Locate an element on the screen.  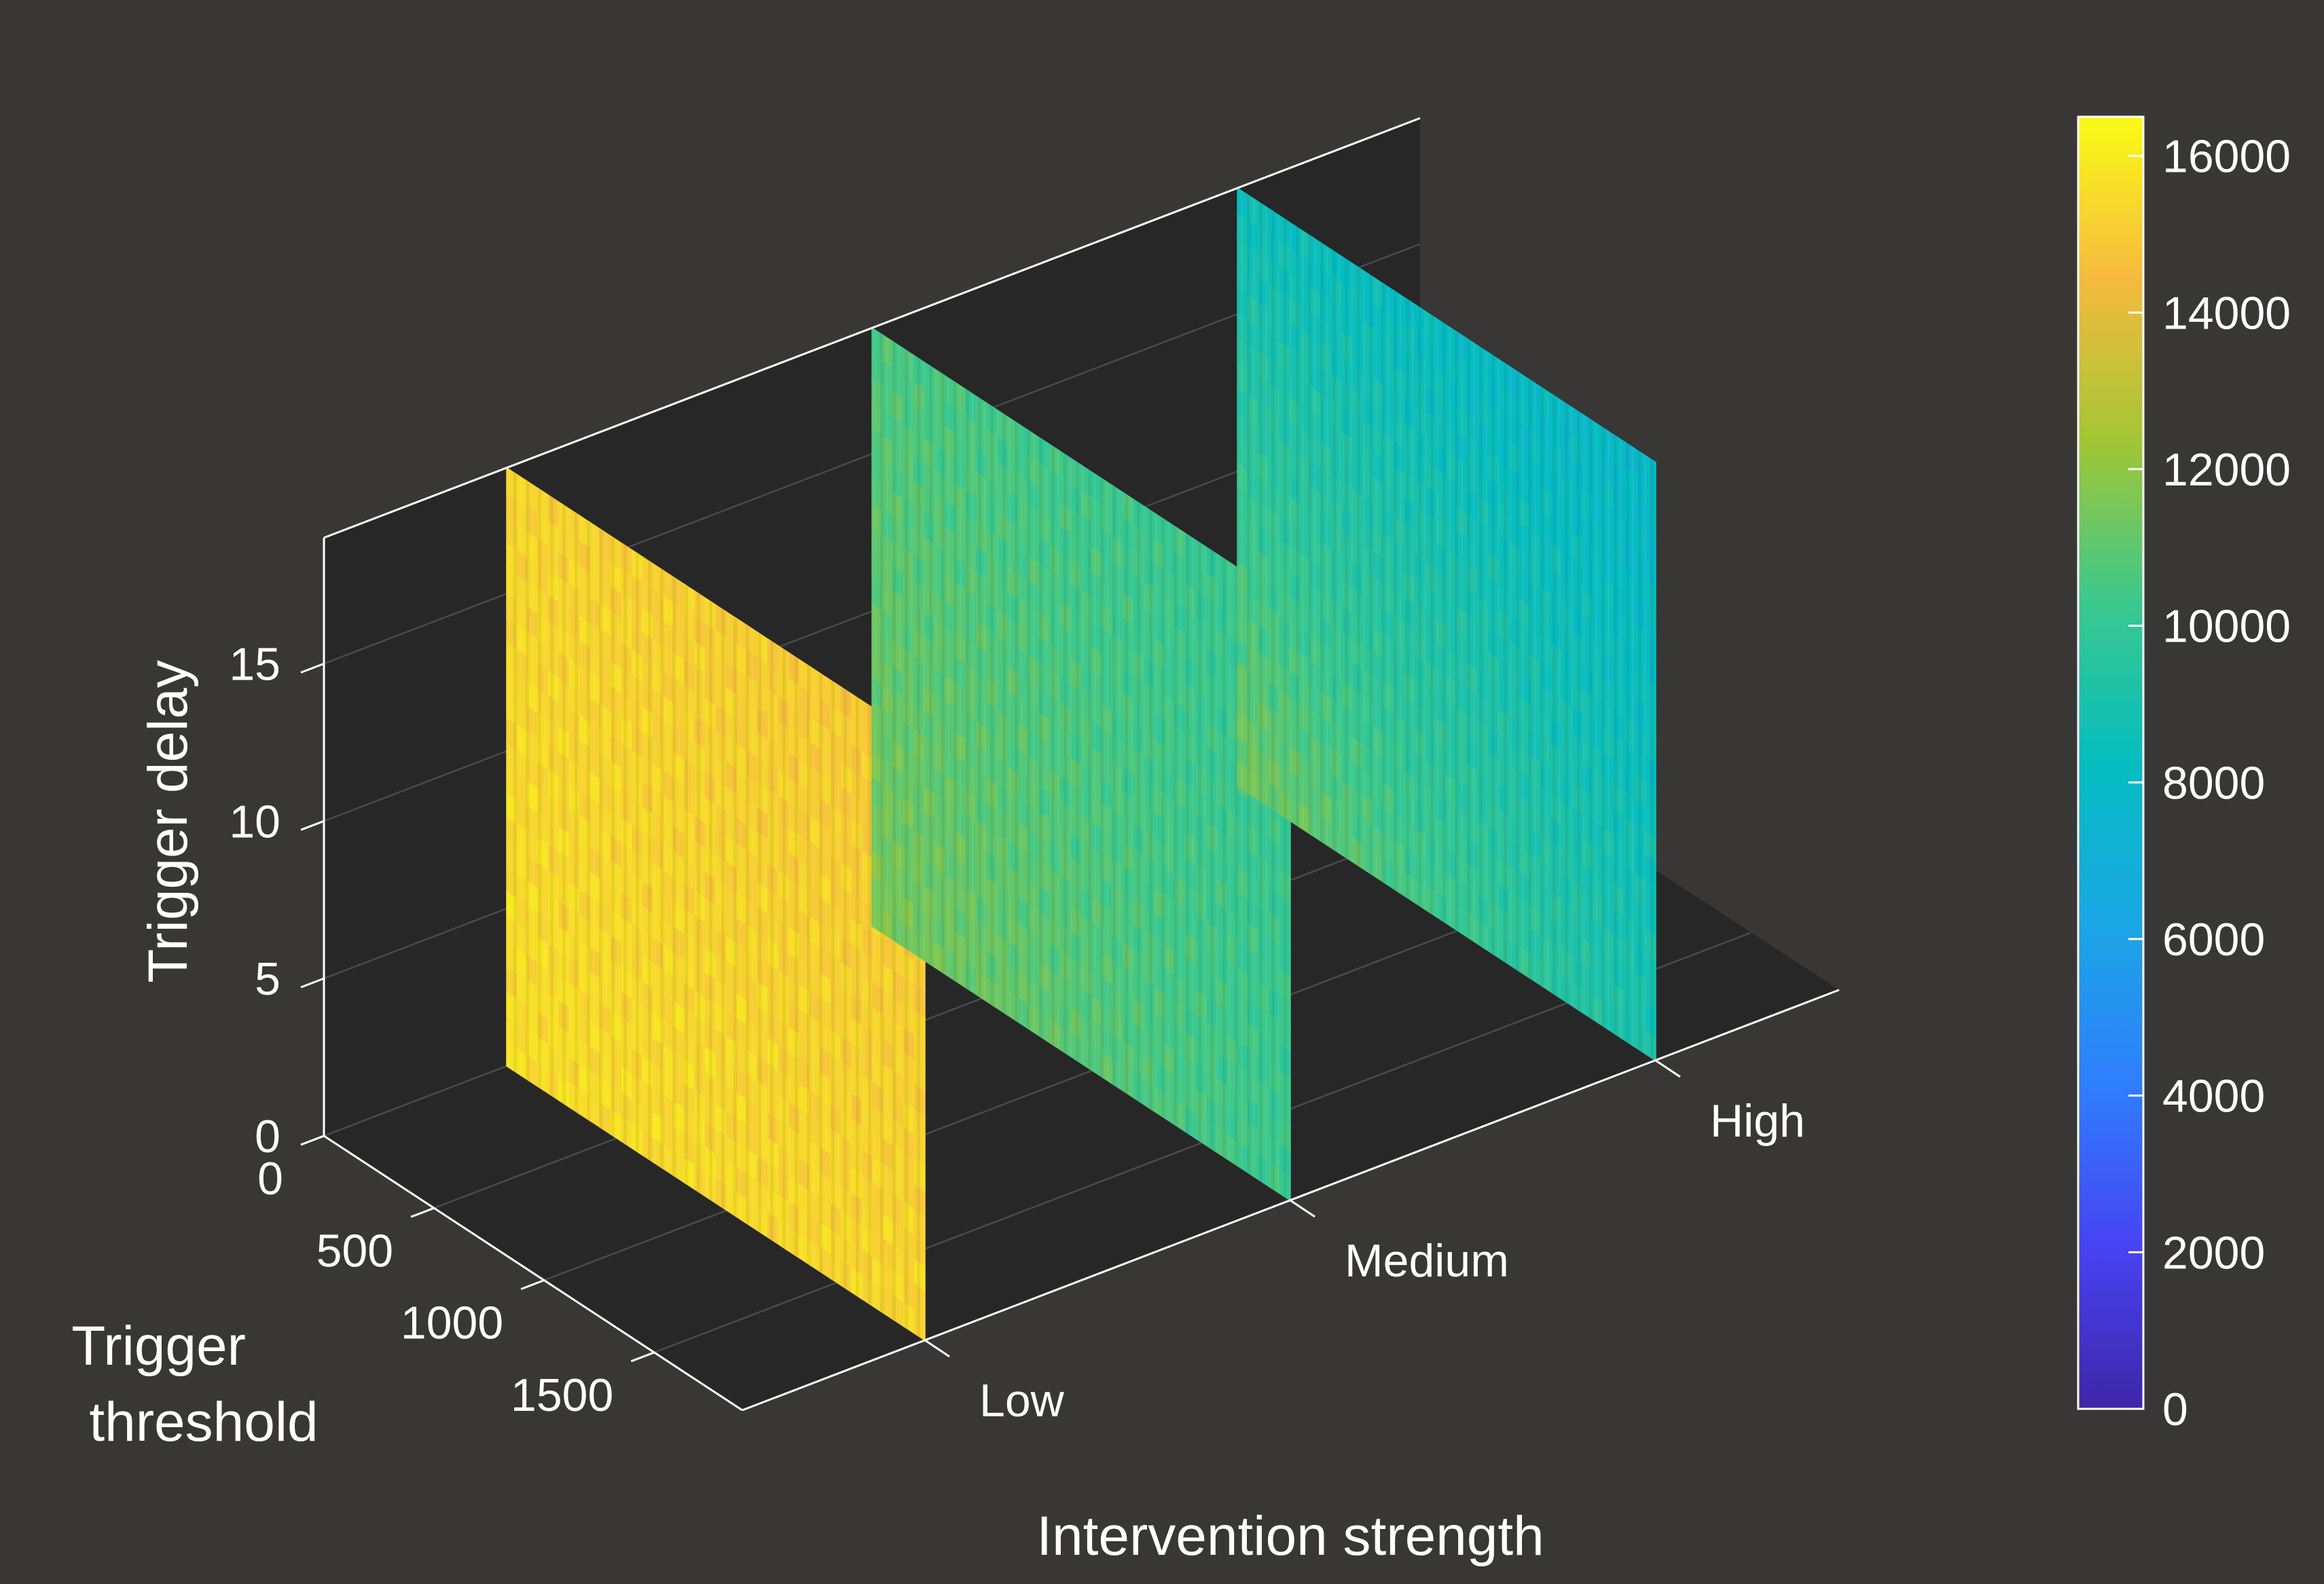
colorbar-scale is located at coordinates (2111, 762).